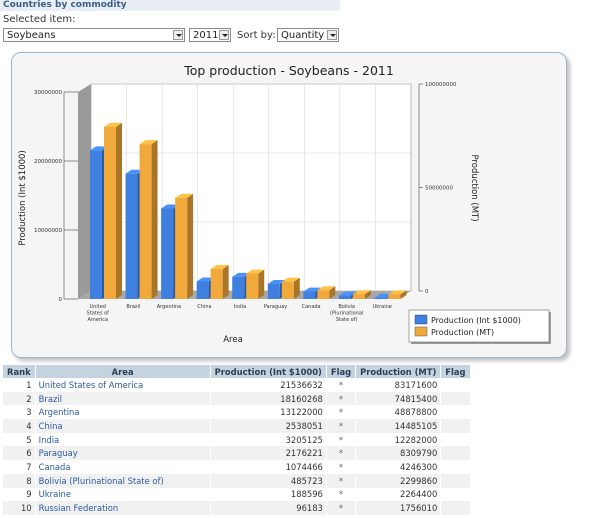 Image resolution: width=592 pixels, height=518 pixels. I want to click on sort-select: Quantity, so click(308, 35).